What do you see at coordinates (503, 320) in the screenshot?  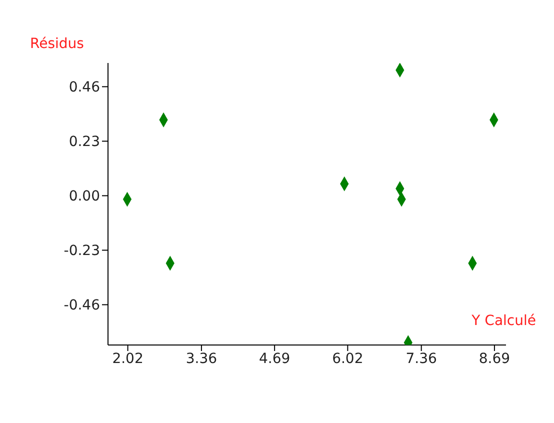 I see `x-axis-title: Y Calculé` at bounding box center [503, 320].